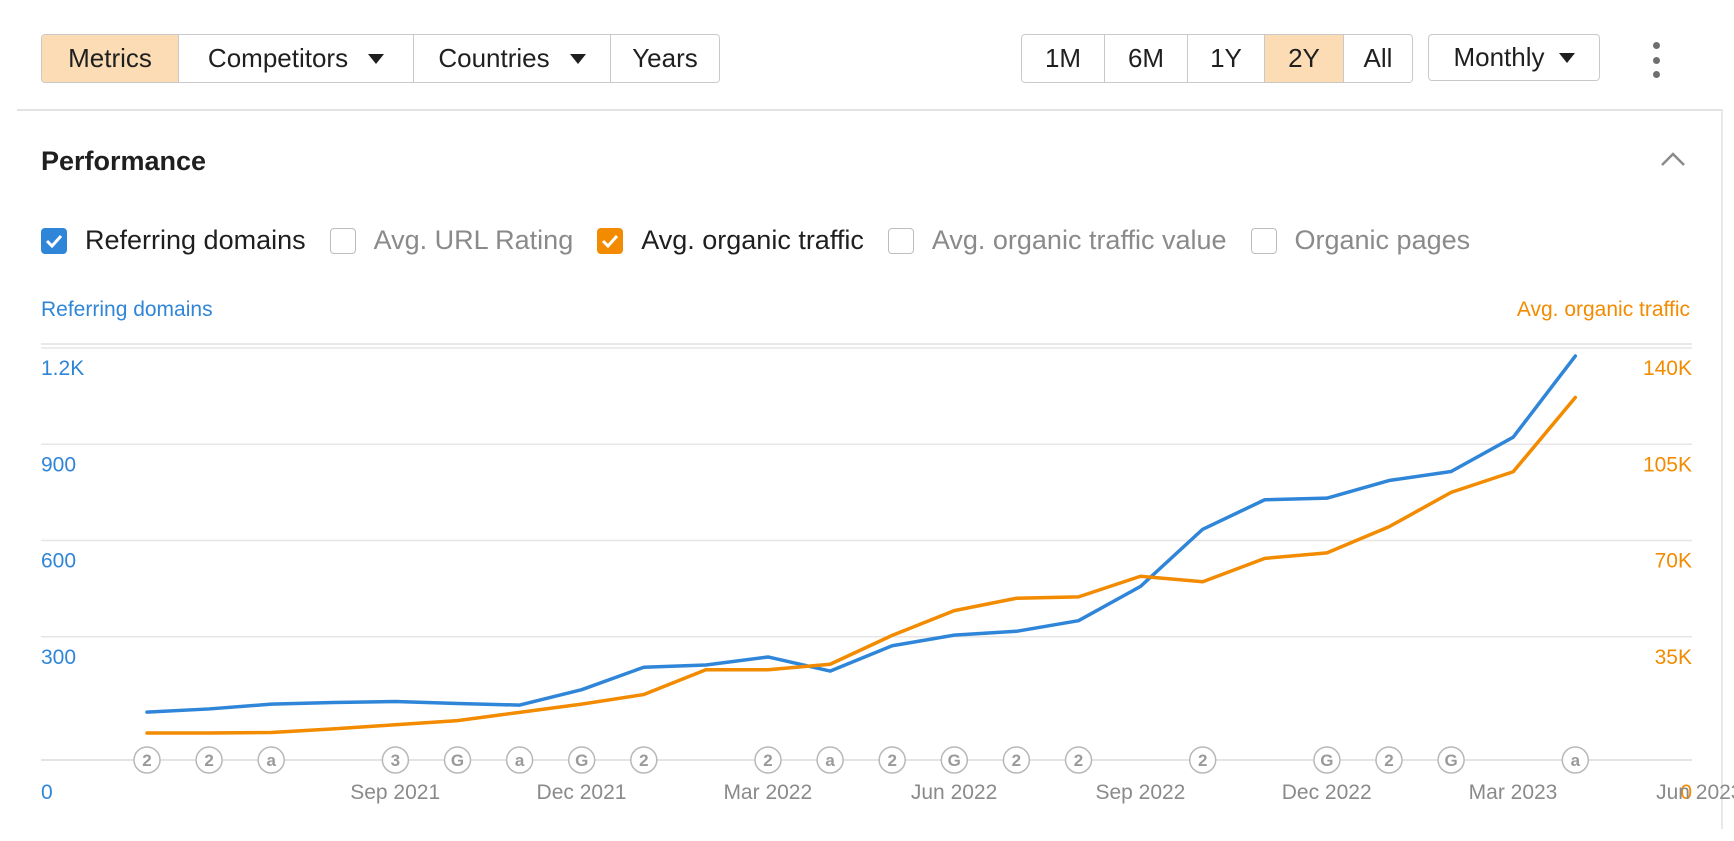 This screenshot has width=1734, height=841. Describe the element at coordinates (582, 792) in the screenshot. I see `x-tick-label: Dec 2021` at that location.